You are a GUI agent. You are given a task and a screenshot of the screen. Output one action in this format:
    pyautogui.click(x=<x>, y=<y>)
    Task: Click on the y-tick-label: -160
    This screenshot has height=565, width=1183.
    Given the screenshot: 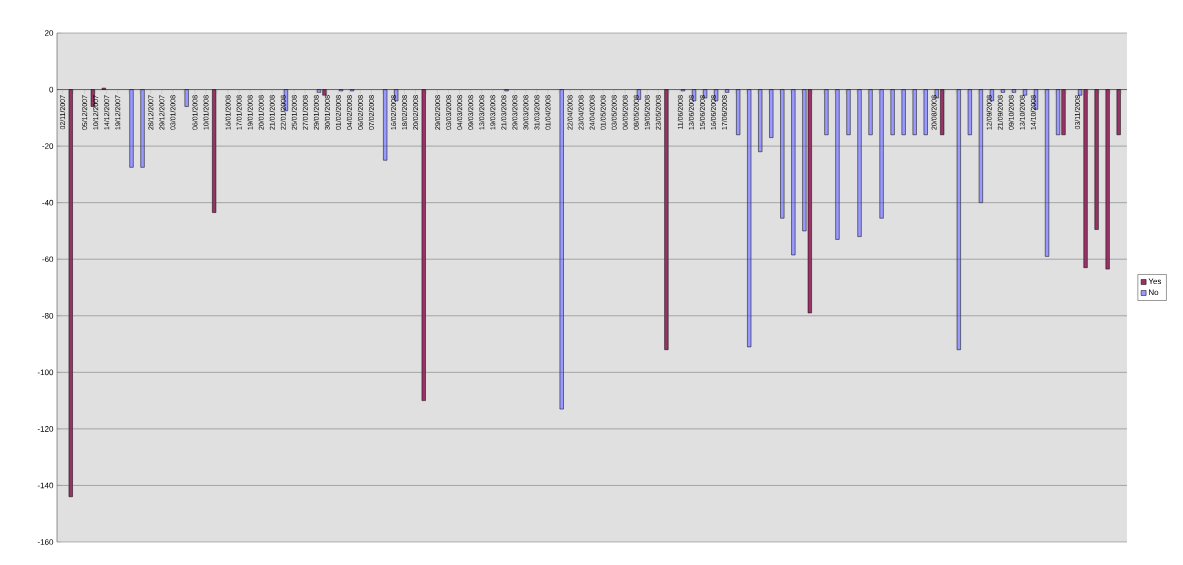 What is the action you would take?
    pyautogui.click(x=45, y=542)
    